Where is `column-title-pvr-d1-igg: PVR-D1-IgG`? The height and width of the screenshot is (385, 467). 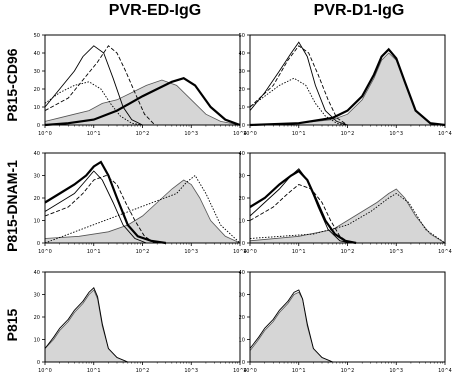 column-title-pvr-d1-igg: PVR-D1-IgG is located at coordinates (359, 10).